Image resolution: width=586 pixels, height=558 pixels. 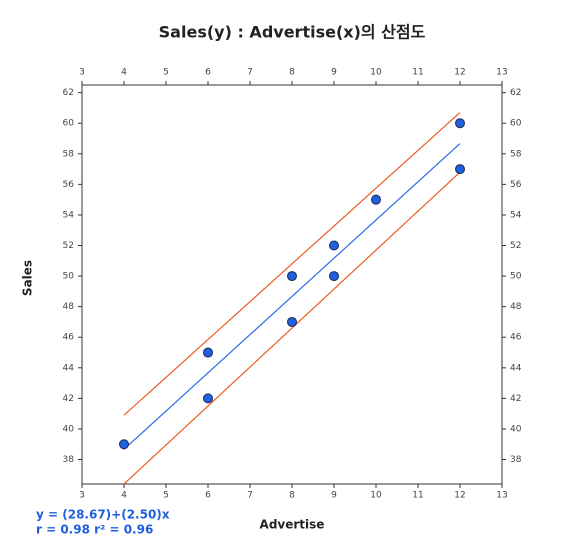 I want to click on chart-title: Sales(y) : Advertise(x)의 산점도, so click(x=292, y=32).